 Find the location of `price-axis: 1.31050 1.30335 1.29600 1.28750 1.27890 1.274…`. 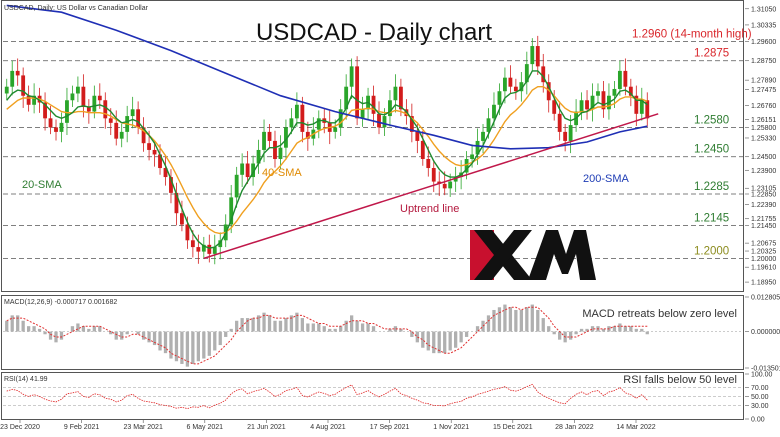

price-axis: 1.31050 1.30335 1.29600 1.28750 1.27890 1.274… is located at coordinates (760, 146).